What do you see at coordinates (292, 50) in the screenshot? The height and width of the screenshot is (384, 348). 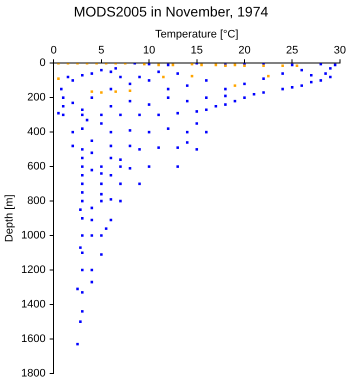 I see `x-tick-label: 25` at bounding box center [292, 50].